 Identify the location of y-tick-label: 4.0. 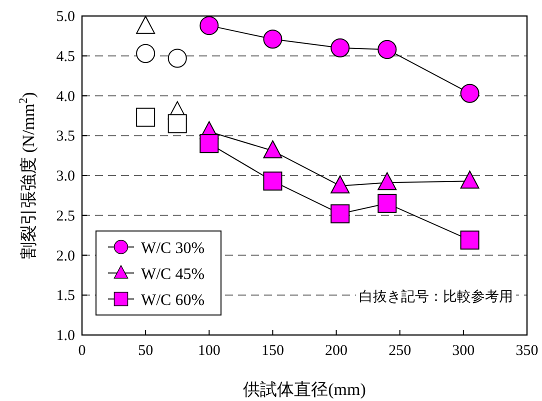
(65, 96).